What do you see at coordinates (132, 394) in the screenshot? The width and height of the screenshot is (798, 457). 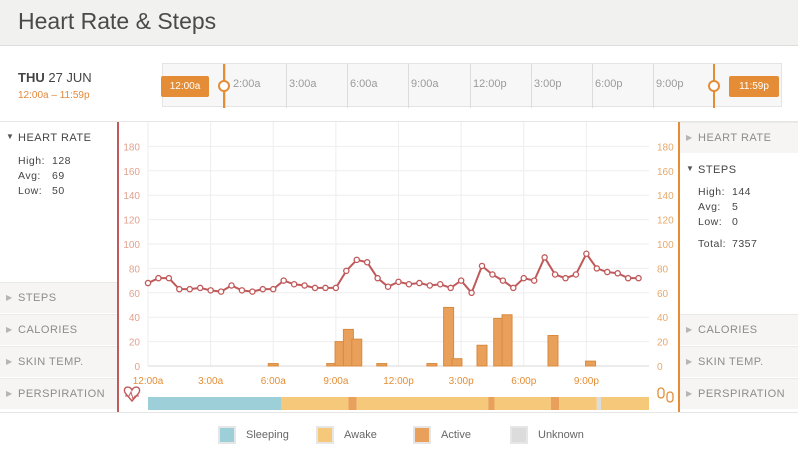 I see `heart-pulse-icon` at bounding box center [132, 394].